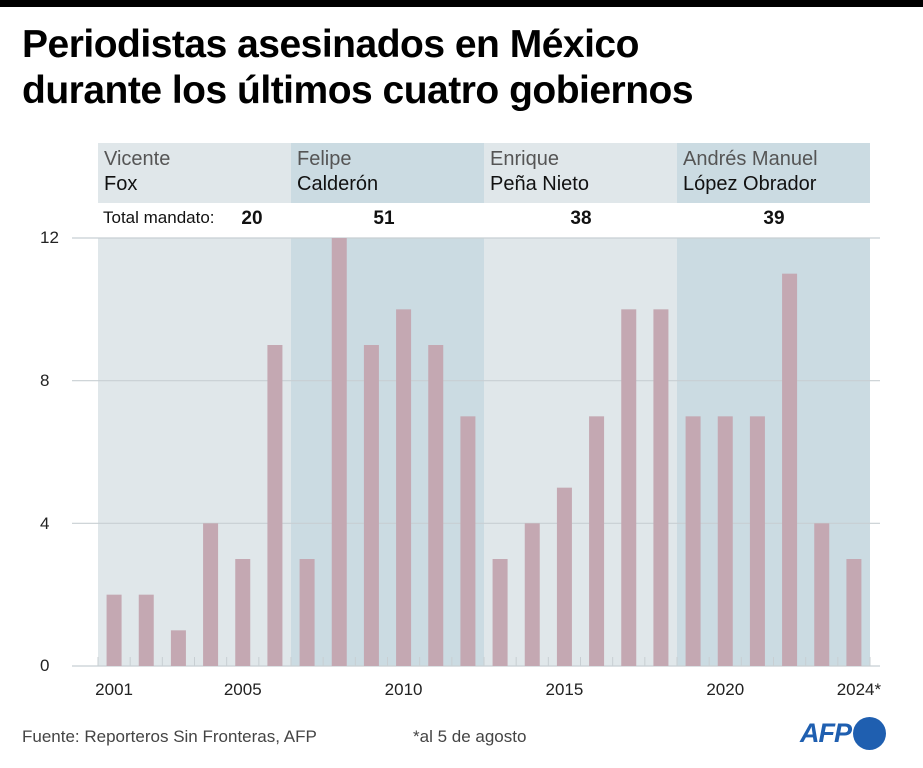 The height and width of the screenshot is (768, 923). What do you see at coordinates (330, 44) in the screenshot?
I see `title-line-1: Periodistas asesinados en México` at bounding box center [330, 44].